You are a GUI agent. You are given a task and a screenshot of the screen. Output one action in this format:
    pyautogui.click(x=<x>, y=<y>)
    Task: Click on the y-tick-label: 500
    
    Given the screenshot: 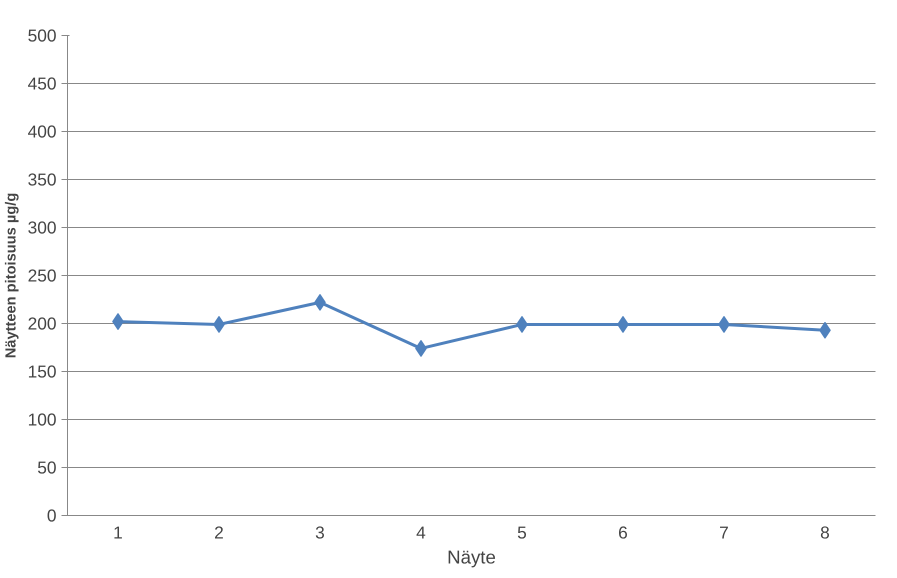 What is the action you would take?
    pyautogui.click(x=42, y=36)
    